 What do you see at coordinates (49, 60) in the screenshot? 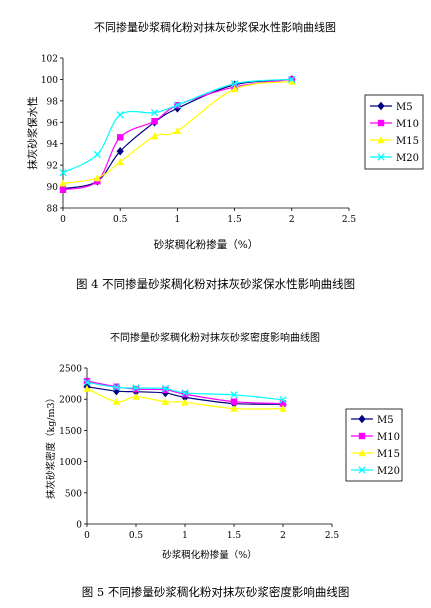
I see `y-tick-label: 102` at bounding box center [49, 60].